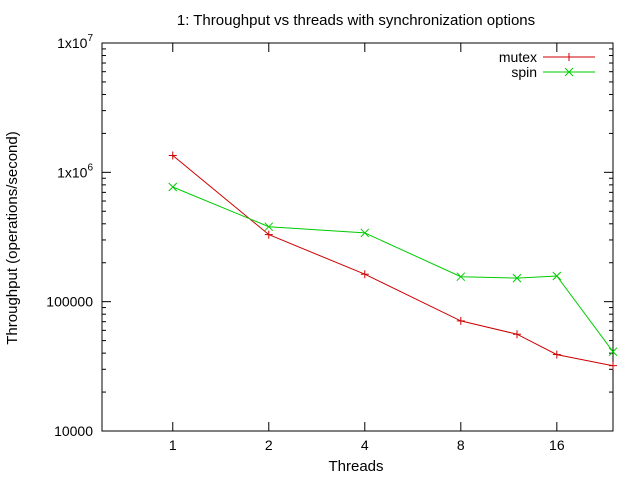 The width and height of the screenshot is (640, 480). I want to click on legend-label-mutex: mutex, so click(518, 57).